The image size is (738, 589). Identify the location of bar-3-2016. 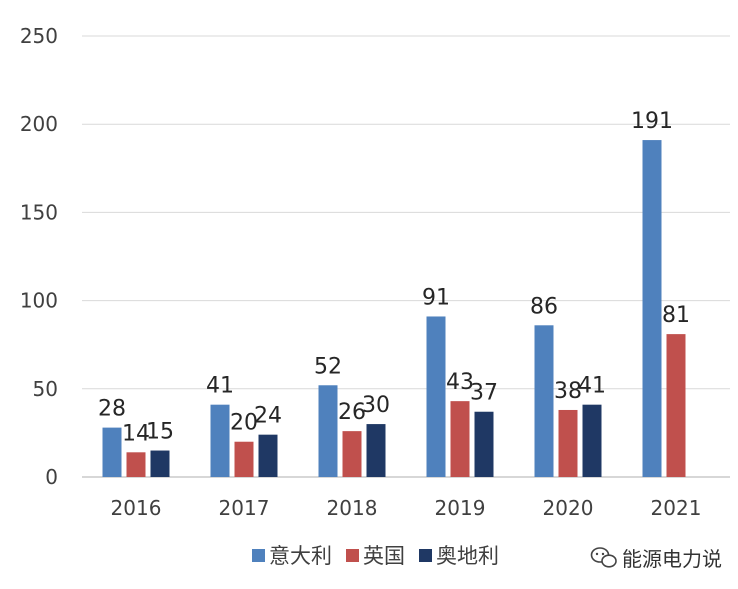
(160, 463).